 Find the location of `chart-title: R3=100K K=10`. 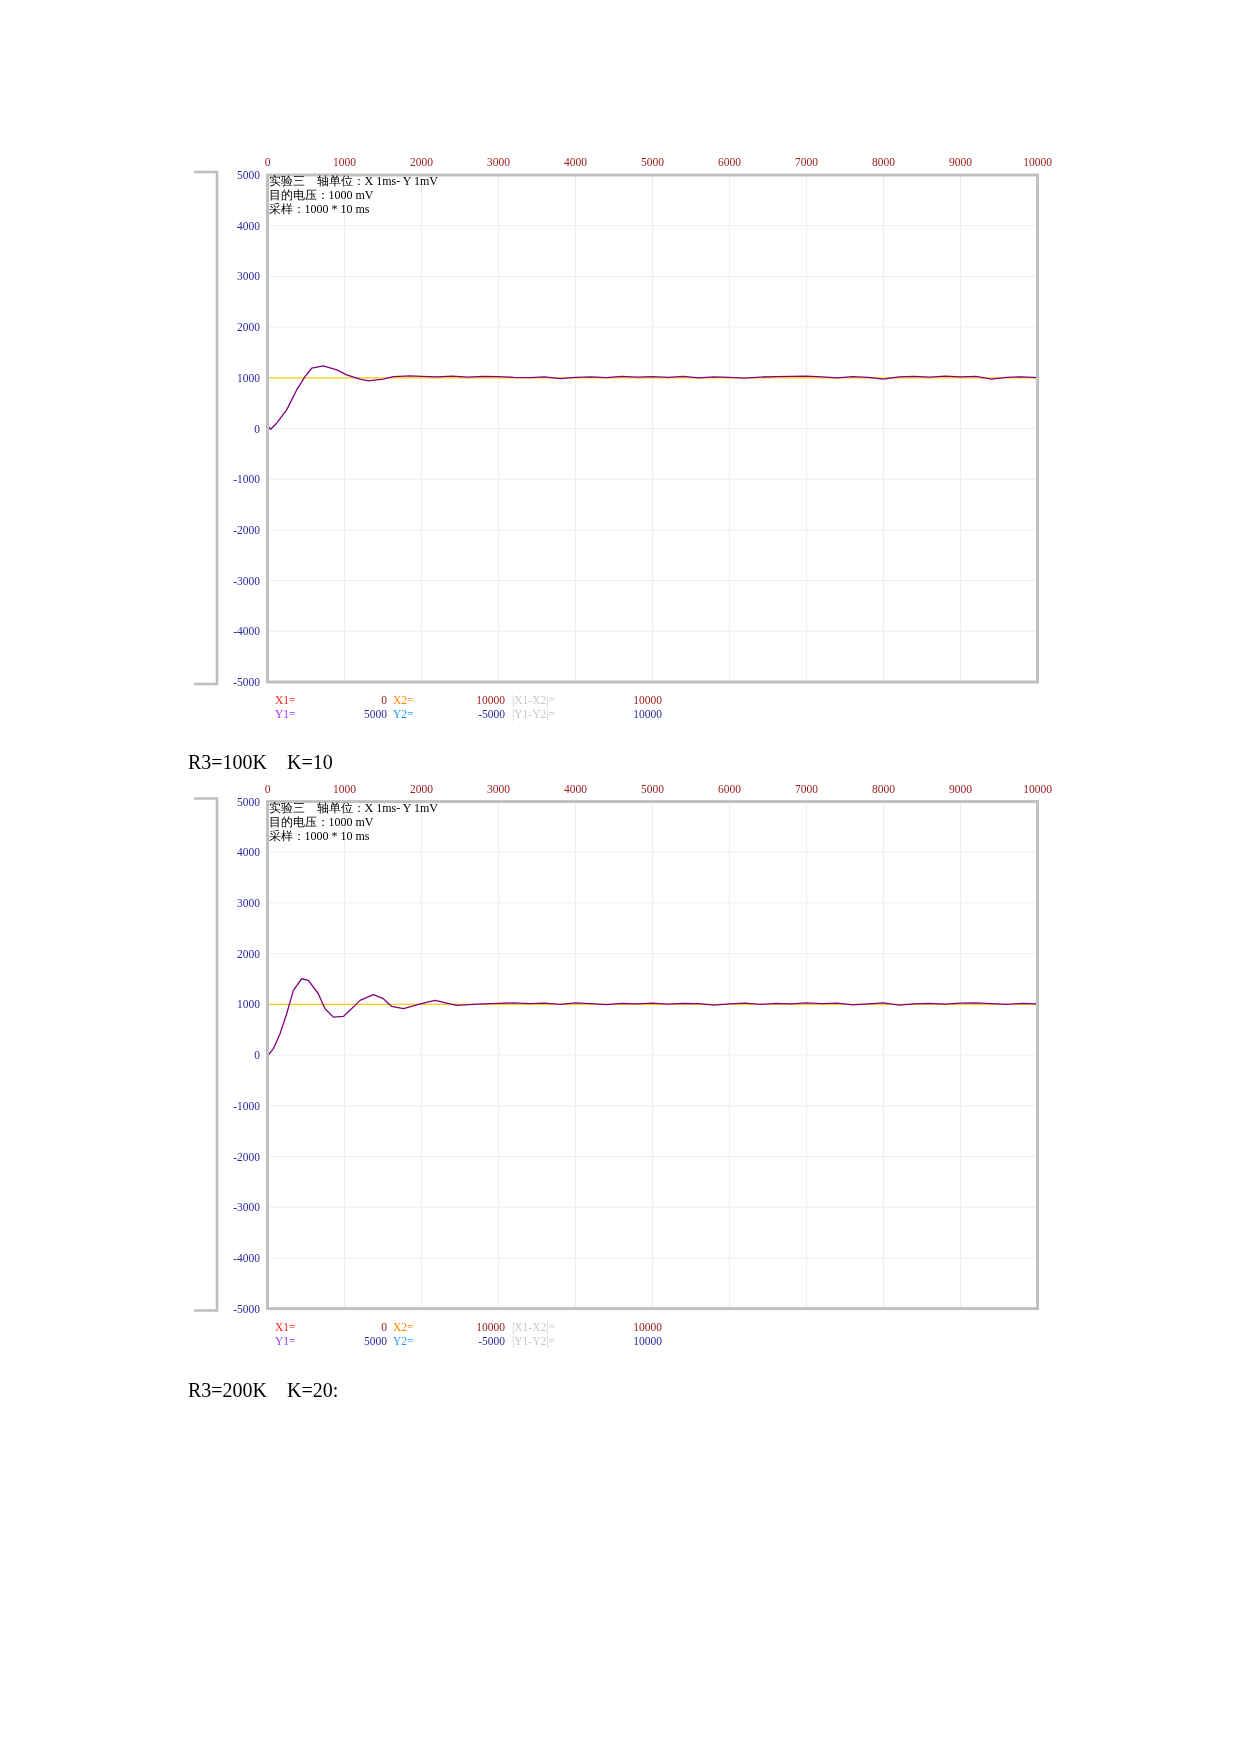

chart-title: R3=100K K=10 is located at coordinates (260, 761).